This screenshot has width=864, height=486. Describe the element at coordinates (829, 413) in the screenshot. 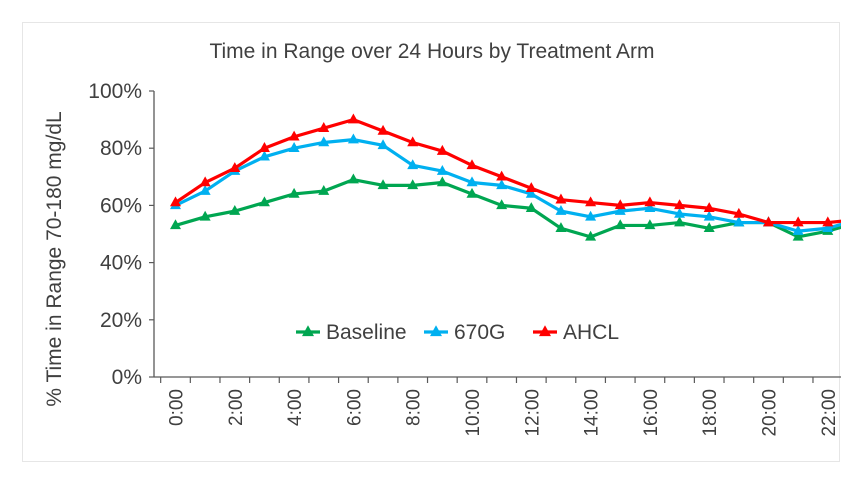

I see `x-tick-label: 22:00` at that location.